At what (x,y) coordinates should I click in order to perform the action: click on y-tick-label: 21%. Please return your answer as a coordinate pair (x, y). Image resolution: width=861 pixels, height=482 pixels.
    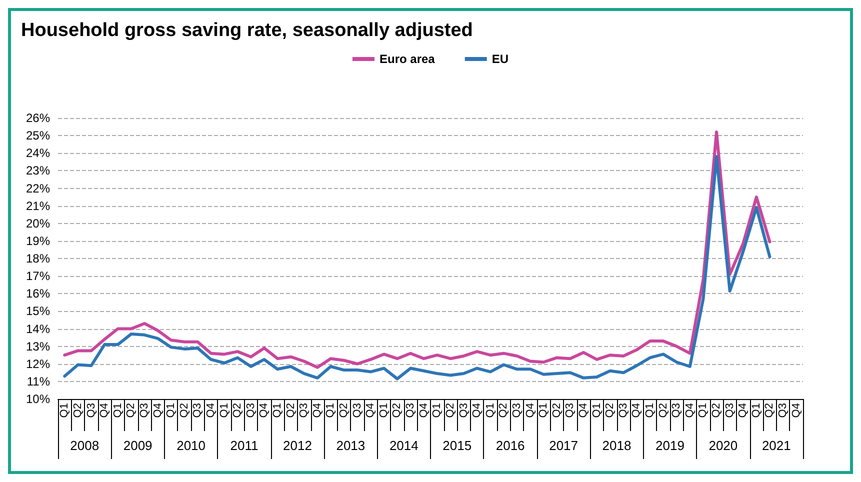
    Looking at the image, I should click on (38, 205).